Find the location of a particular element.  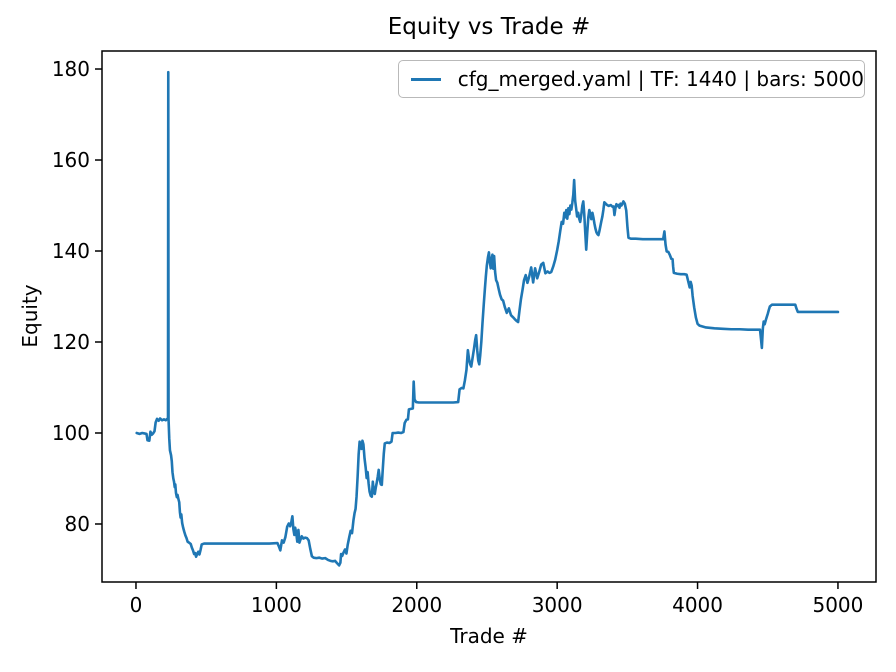

y-tick-label: 80 is located at coordinates (77, 524).